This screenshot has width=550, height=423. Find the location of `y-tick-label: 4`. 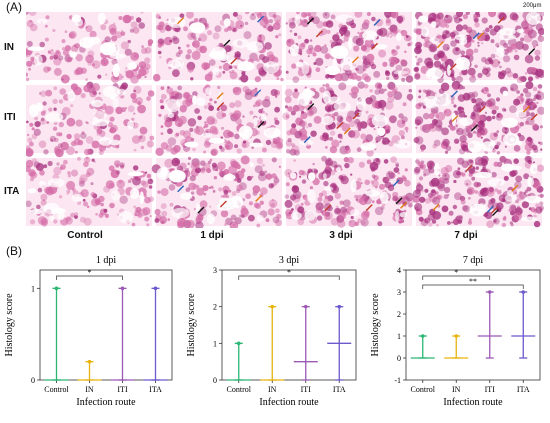

y-tick-label: 4 is located at coordinates (399, 270).